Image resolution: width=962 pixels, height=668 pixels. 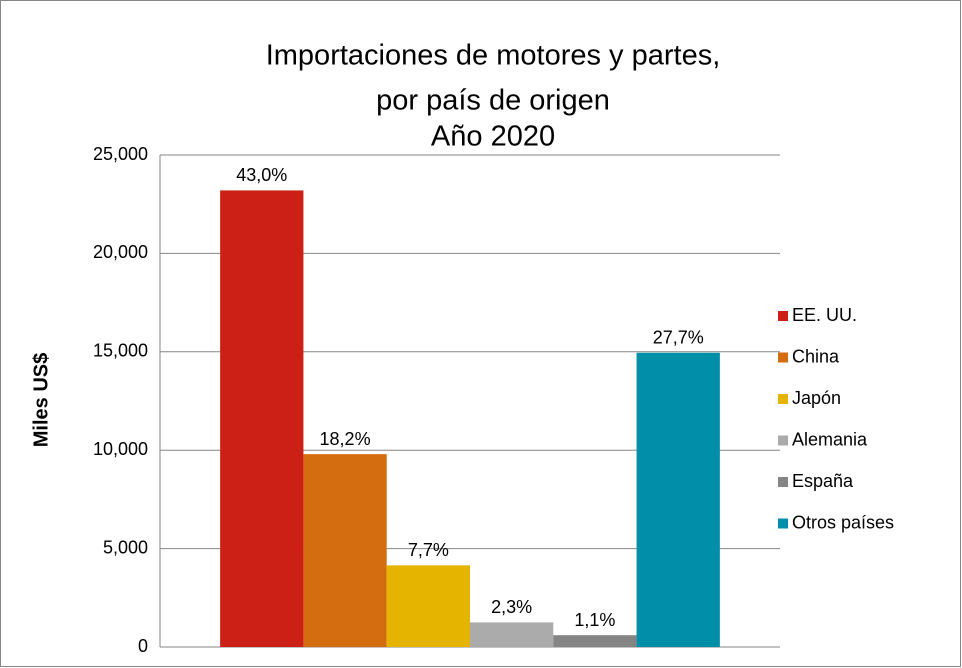 What do you see at coordinates (120, 154) in the screenshot?
I see `y-tick-label: 25,000` at bounding box center [120, 154].